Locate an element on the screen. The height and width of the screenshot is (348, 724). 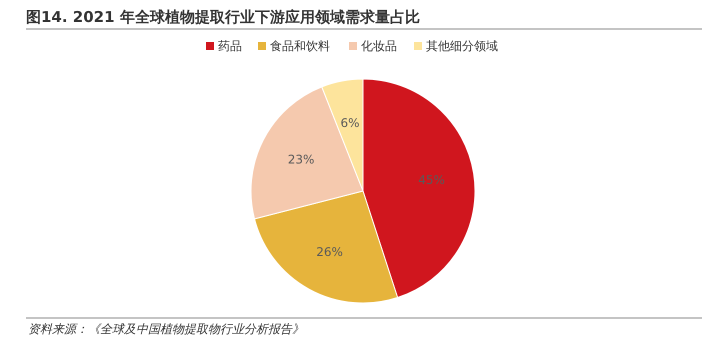
data-label: 6% is located at coordinates (350, 123).